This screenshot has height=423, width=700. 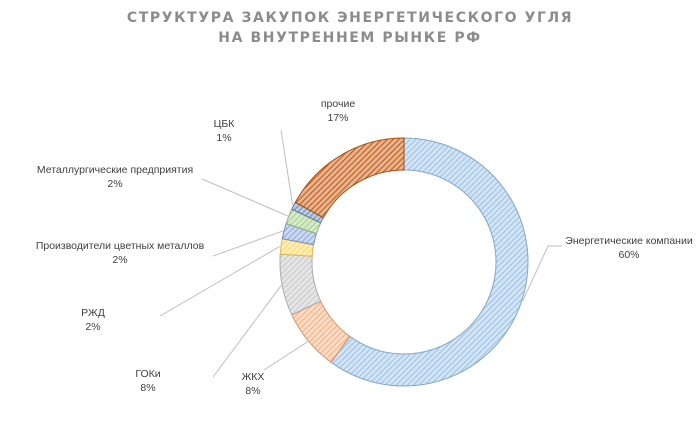 I want to click on slice-label-гоки: ГОКи, so click(x=147, y=374).